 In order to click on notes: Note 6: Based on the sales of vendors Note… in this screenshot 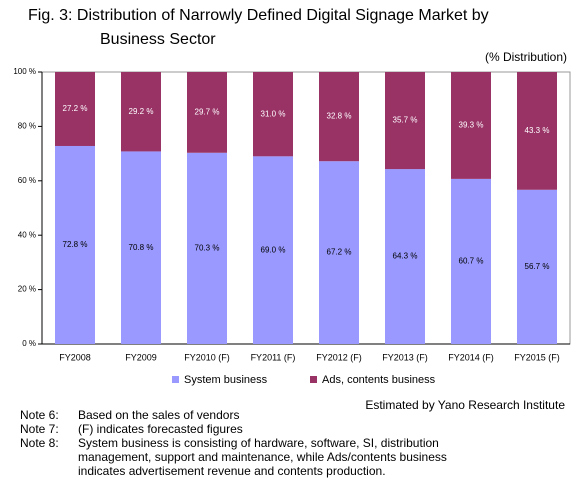, I will do `click(240, 443)`.